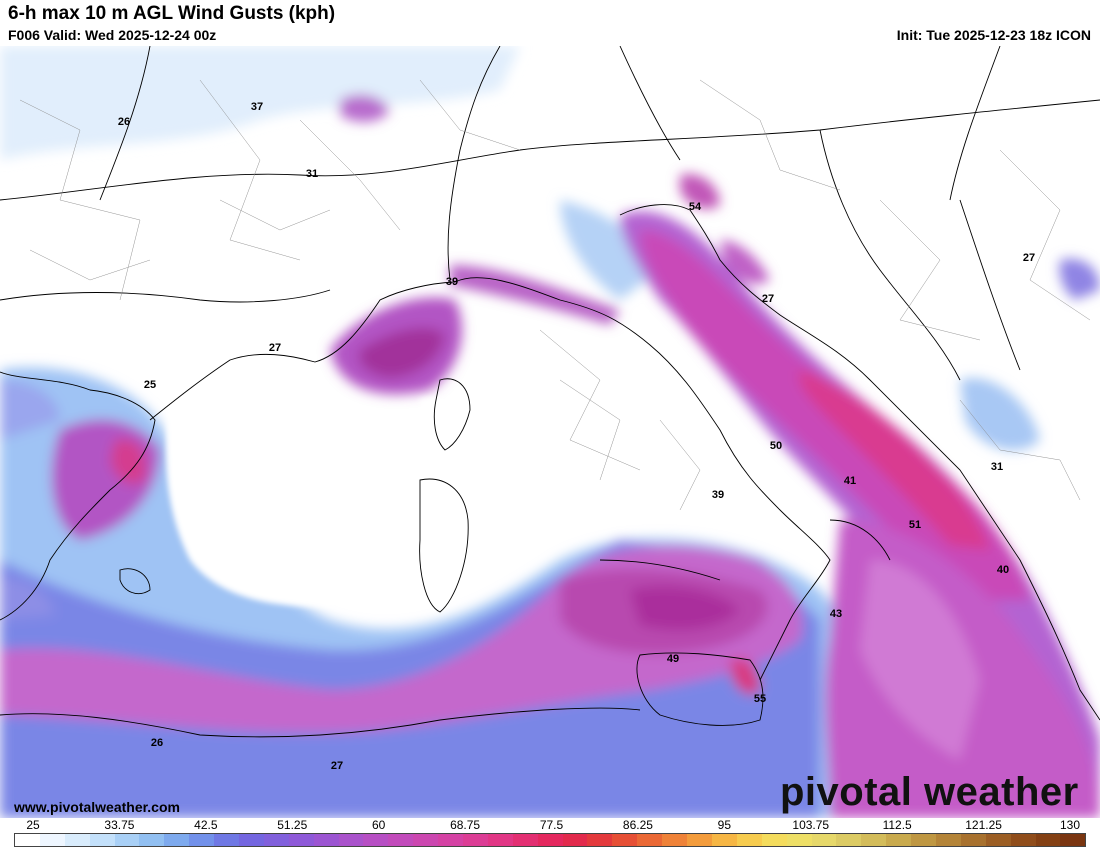 The image size is (1100, 850). What do you see at coordinates (383, 494) in the screenshot?
I see `calm-area` at bounding box center [383, 494].